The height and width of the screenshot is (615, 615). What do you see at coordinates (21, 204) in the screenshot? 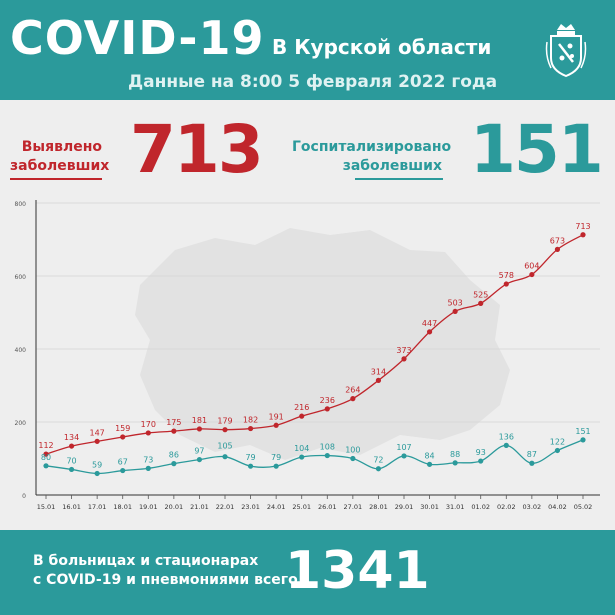
I see `y-tick-label: 800` at bounding box center [21, 204].